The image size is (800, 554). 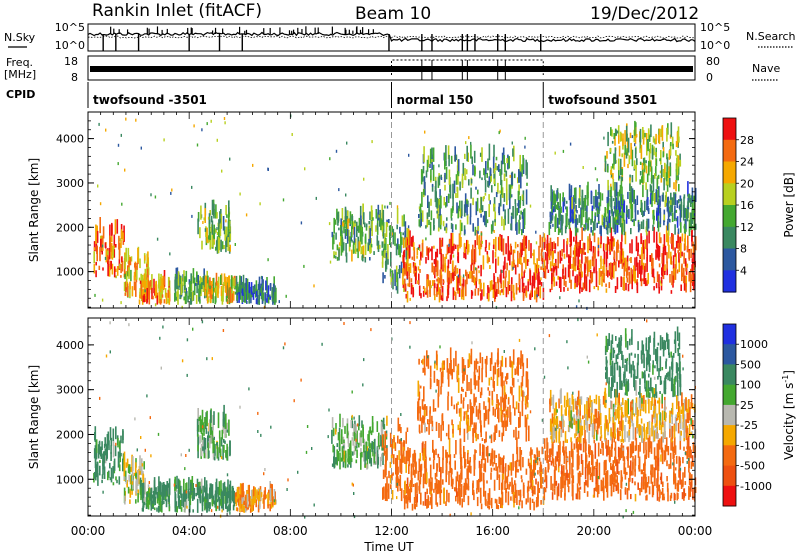 What do you see at coordinates (729, 259) in the screenshot?
I see `colorbar-swatch` at bounding box center [729, 259].